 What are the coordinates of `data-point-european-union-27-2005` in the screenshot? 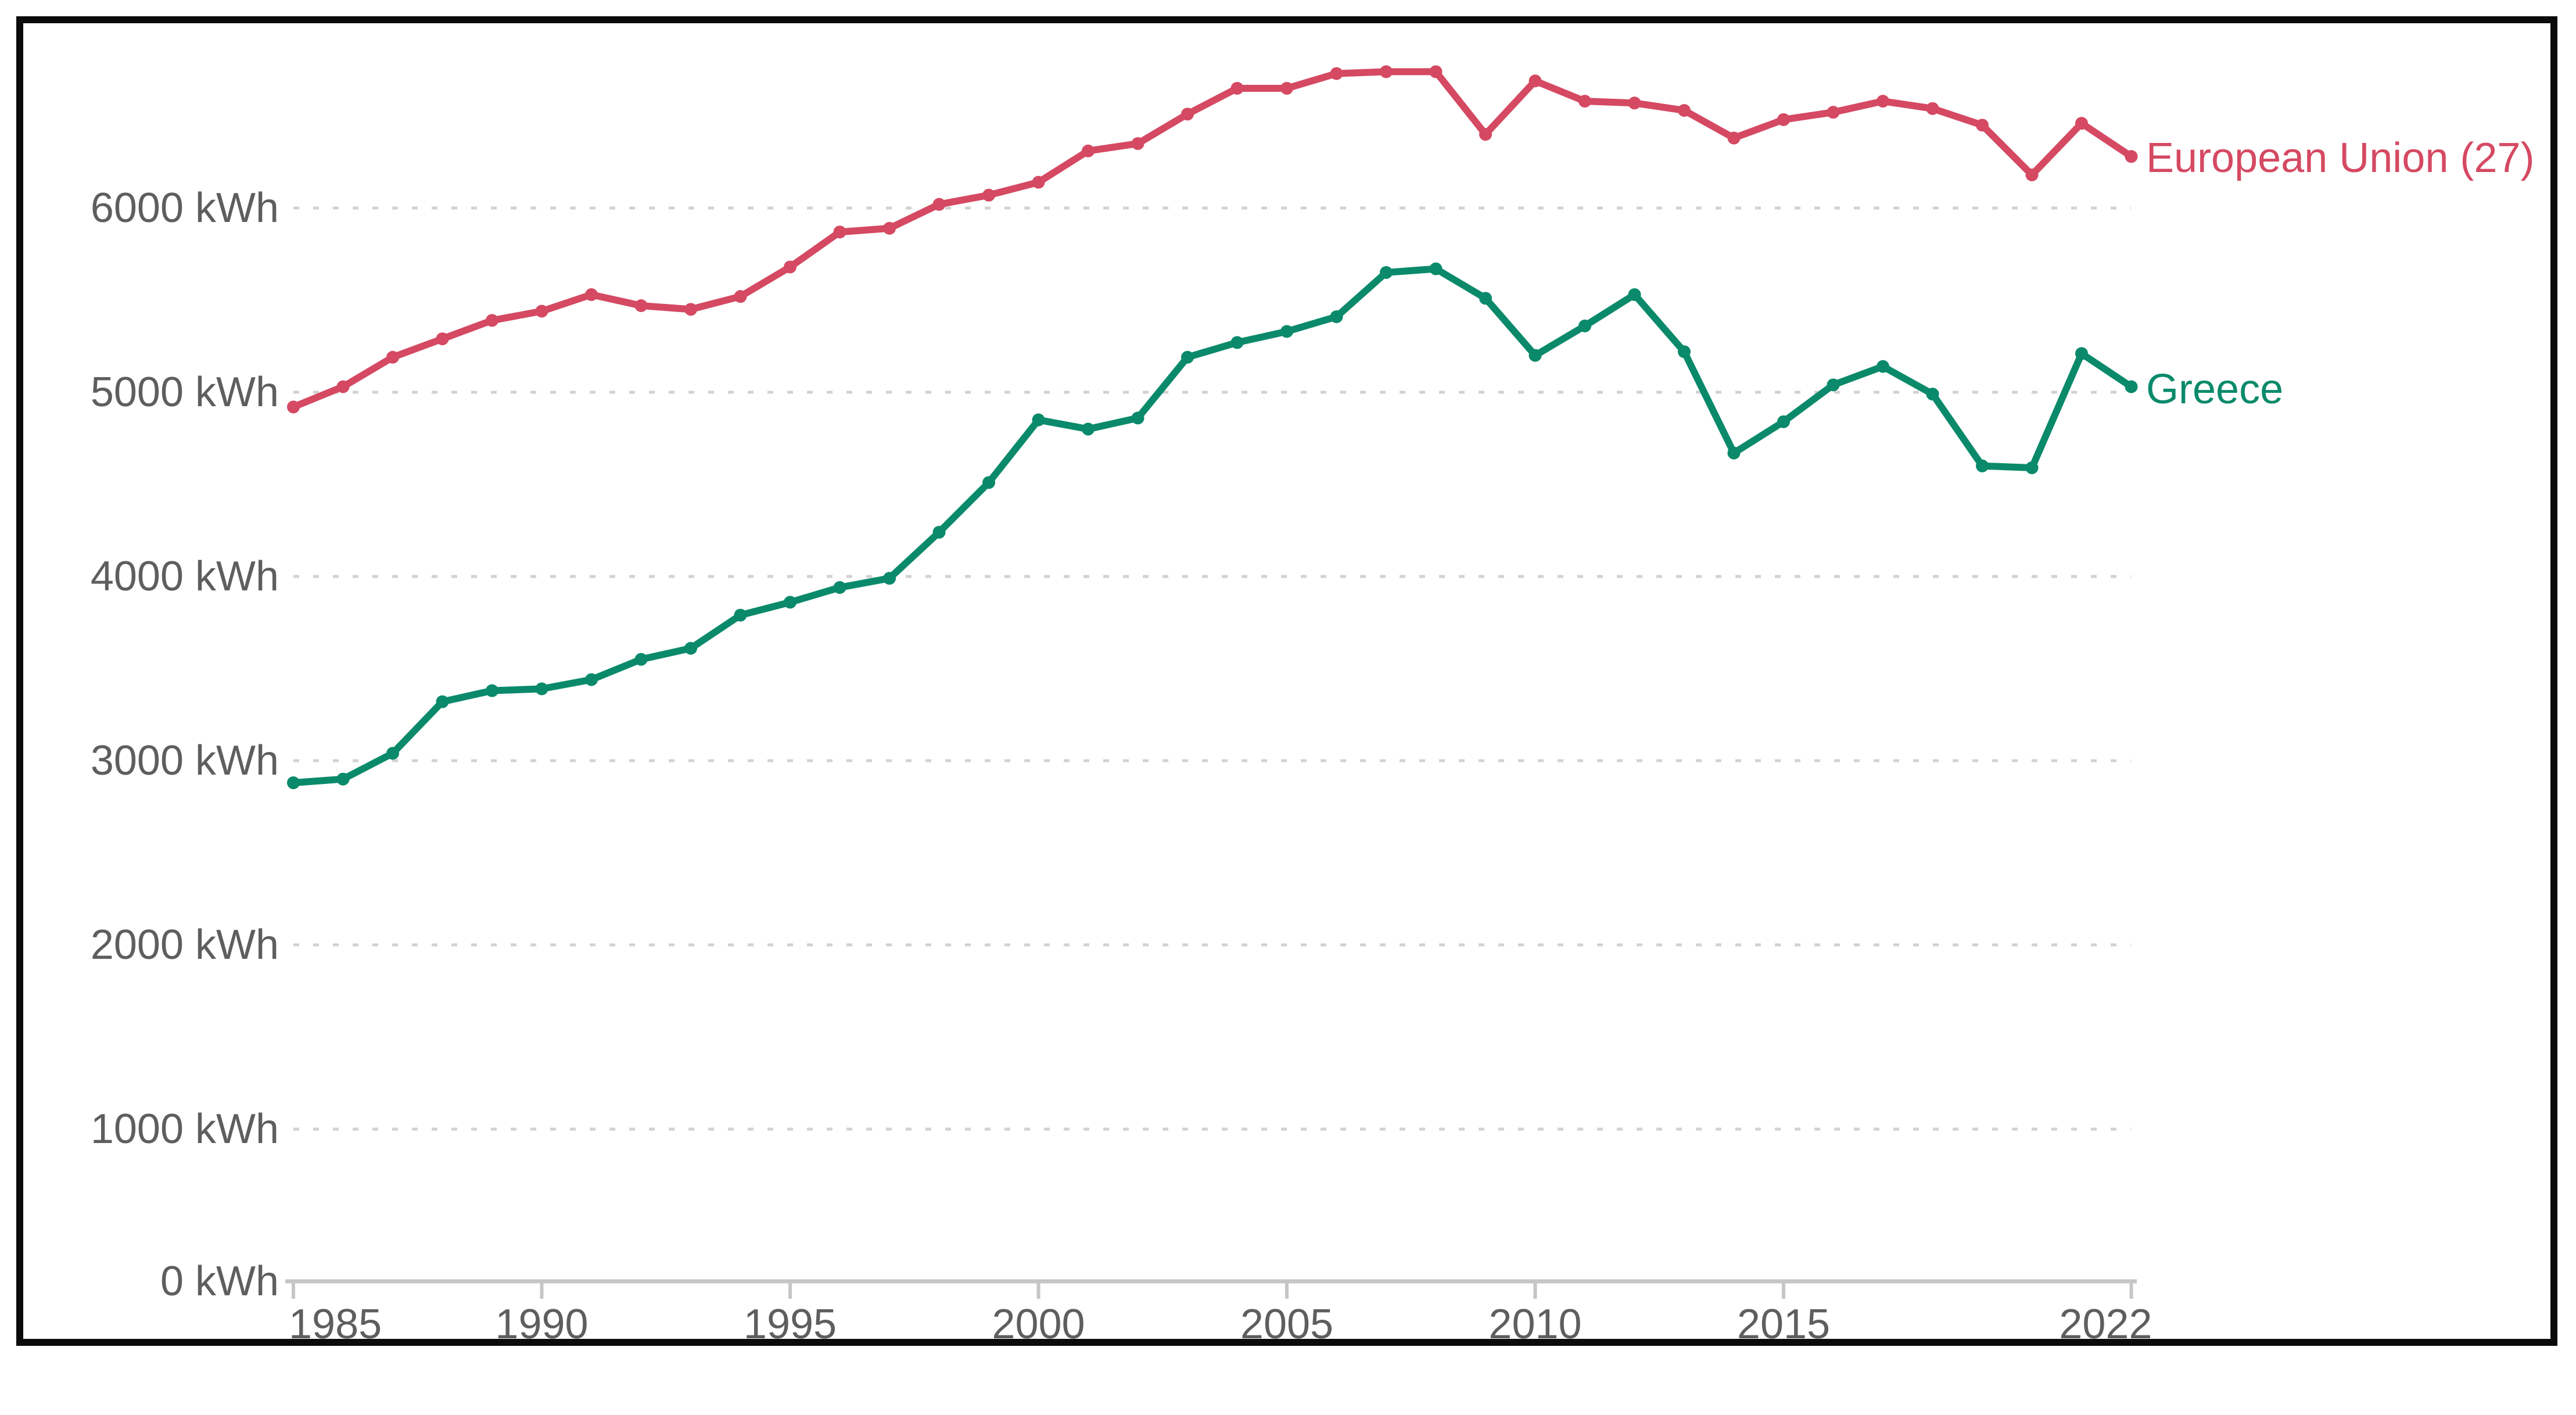 It's located at (1286, 88).